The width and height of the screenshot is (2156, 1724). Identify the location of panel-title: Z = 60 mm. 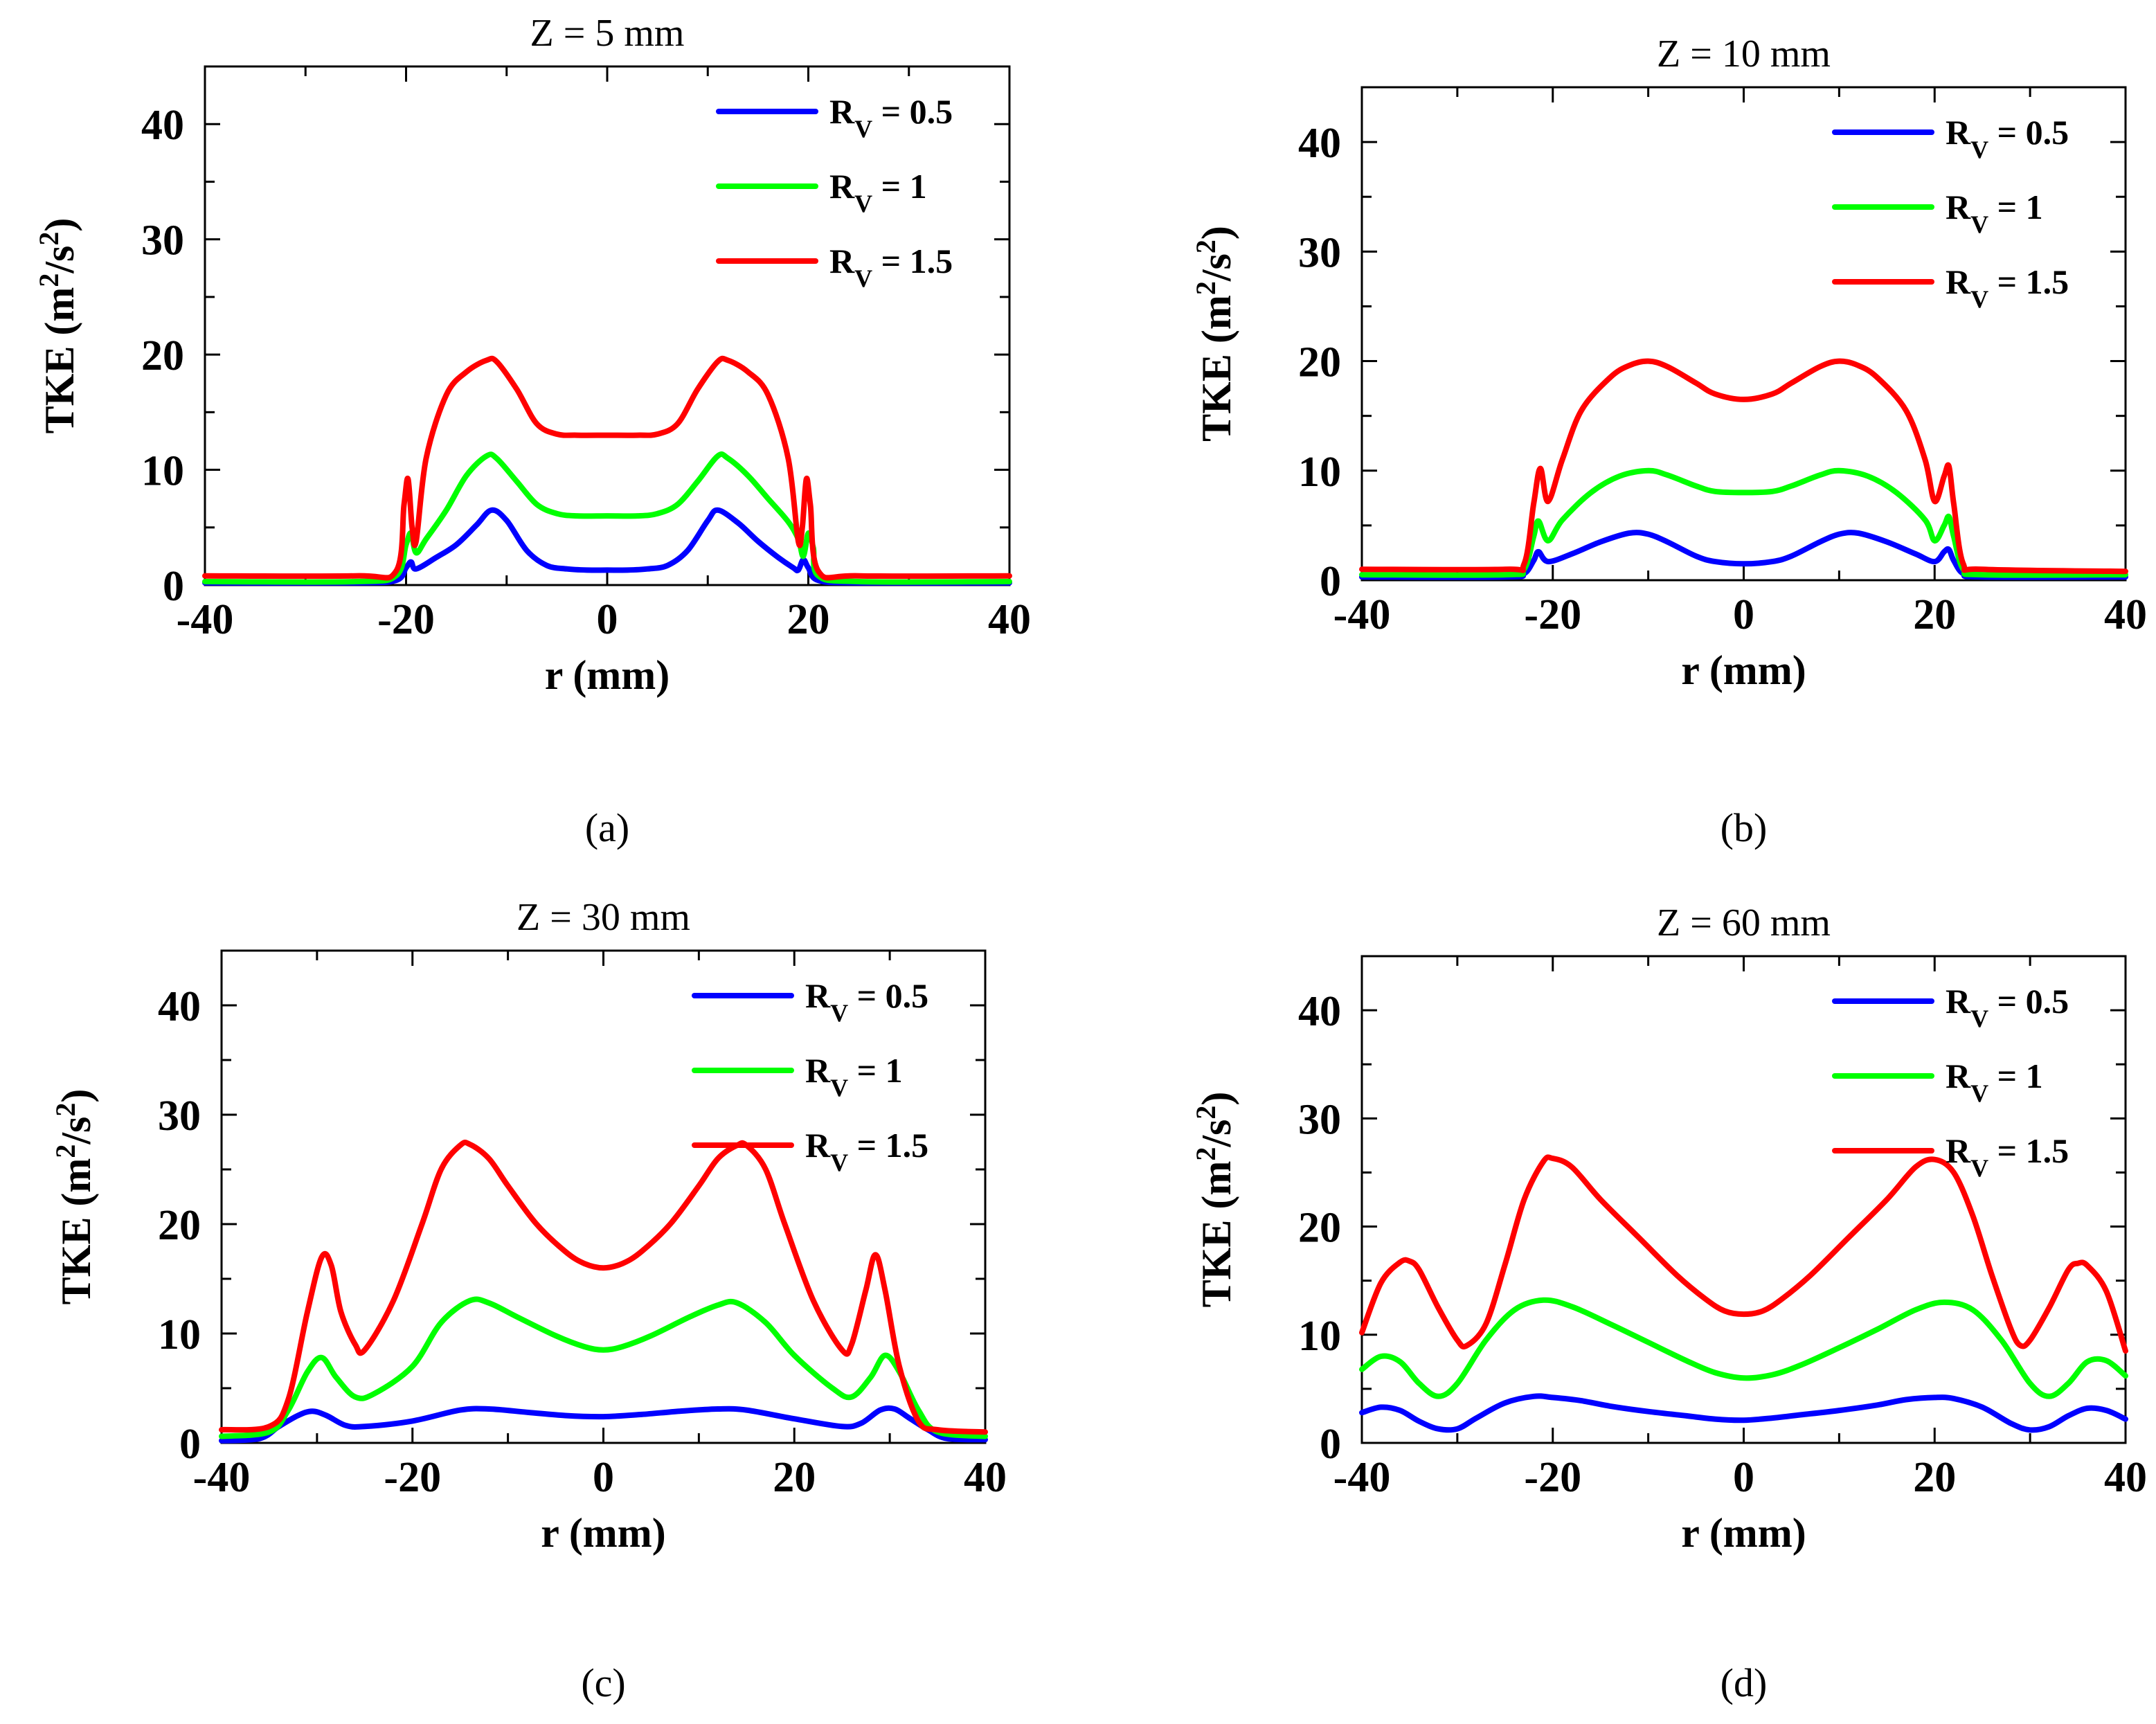
(1744, 922).